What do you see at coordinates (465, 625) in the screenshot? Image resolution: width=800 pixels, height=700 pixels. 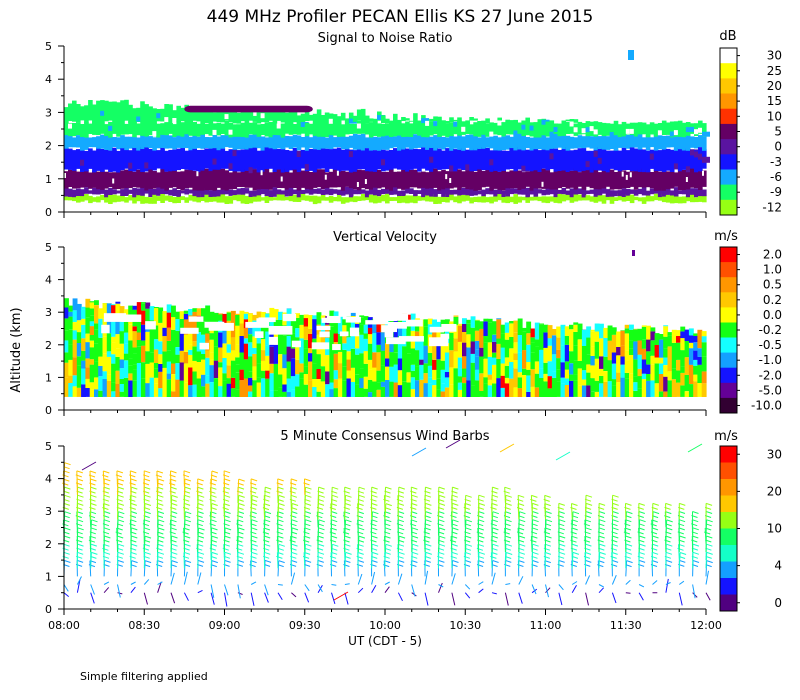 I see `x-tick-label: 10:30` at bounding box center [465, 625].